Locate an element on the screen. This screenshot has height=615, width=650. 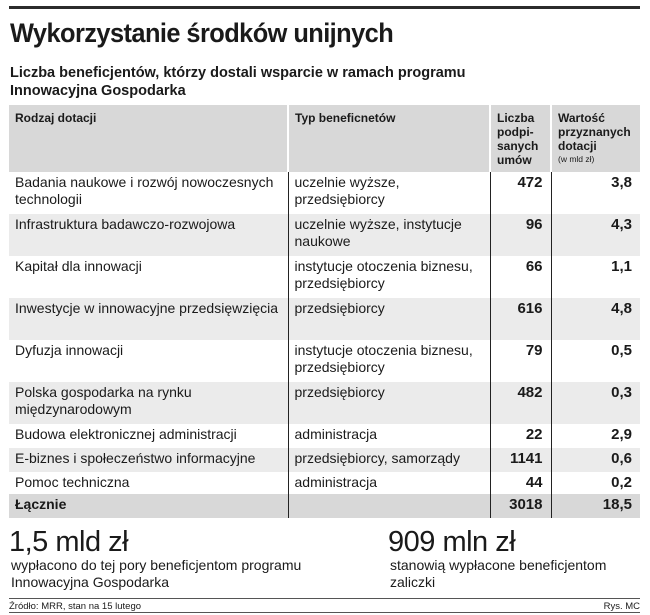
credit-note: Rys. MC is located at coordinates (621, 606).